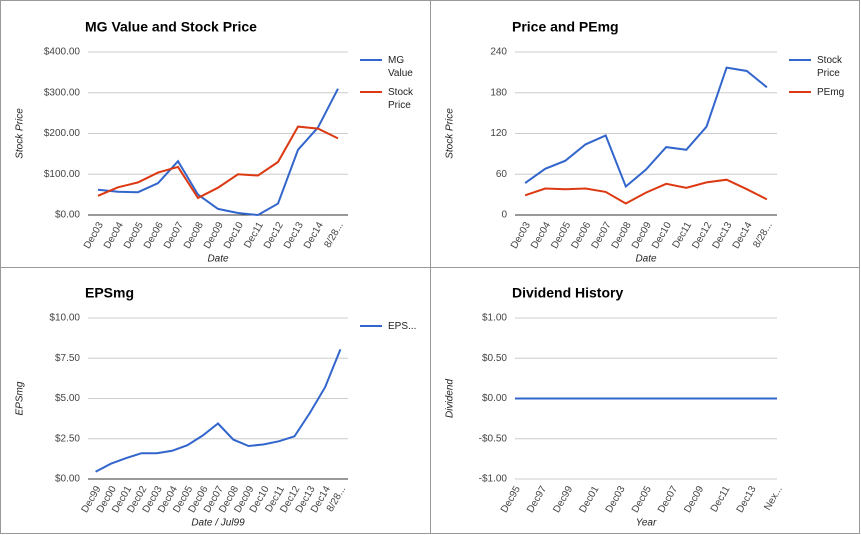  I want to click on y-tick-label: $400.00, so click(62, 52).